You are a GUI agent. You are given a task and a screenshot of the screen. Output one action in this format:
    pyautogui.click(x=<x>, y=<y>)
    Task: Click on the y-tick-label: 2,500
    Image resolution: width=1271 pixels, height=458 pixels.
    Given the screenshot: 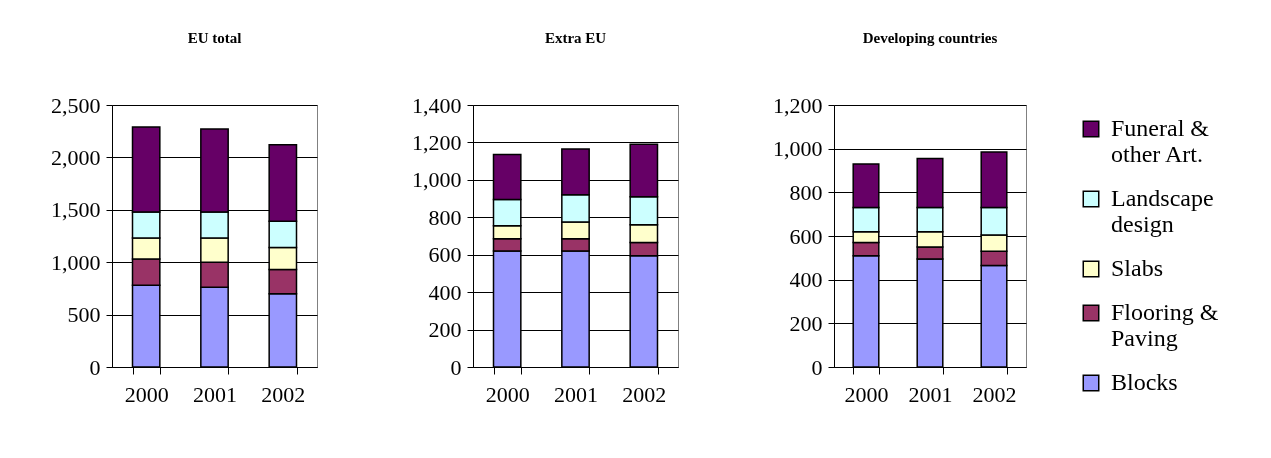 What is the action you would take?
    pyautogui.click(x=76, y=105)
    